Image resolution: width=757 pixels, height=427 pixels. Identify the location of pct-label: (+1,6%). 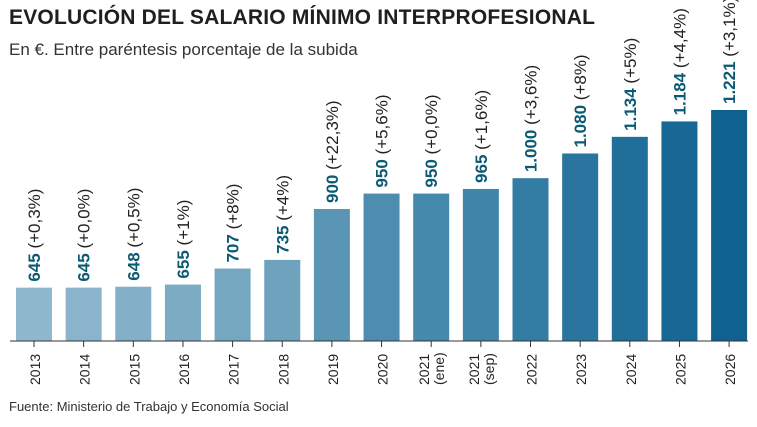
(481, 122).